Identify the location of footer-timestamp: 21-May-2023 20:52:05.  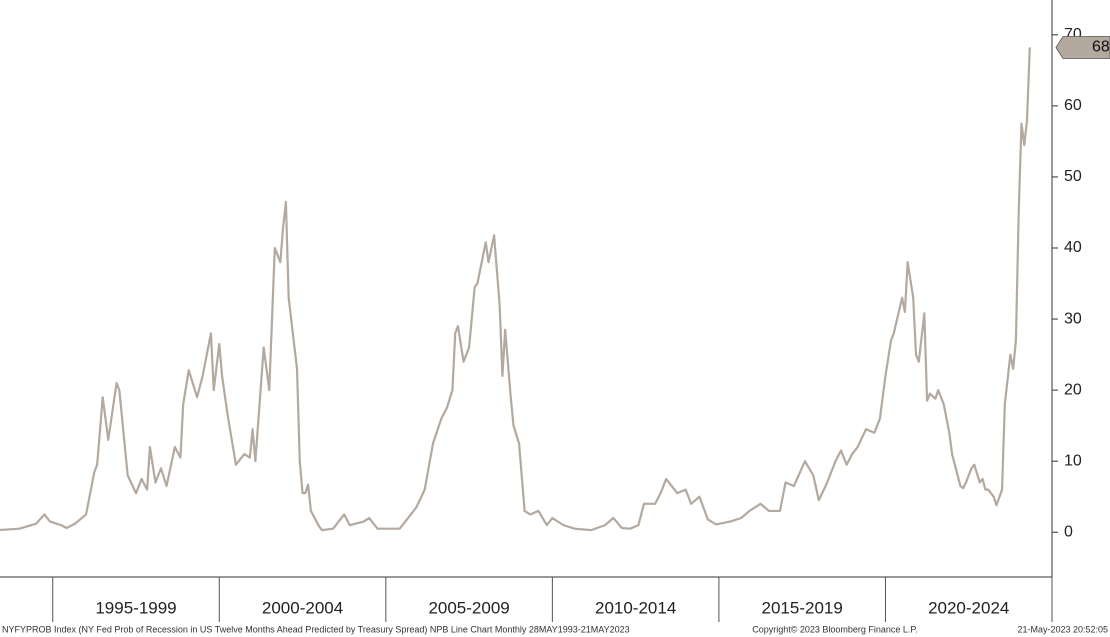
(1062, 629).